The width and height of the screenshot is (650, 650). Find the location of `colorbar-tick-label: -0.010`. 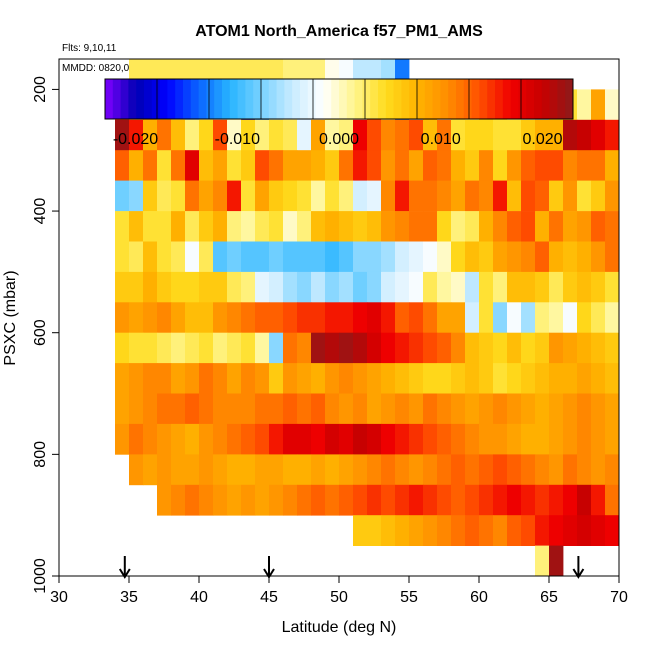

colorbar-tick-label: -0.010 is located at coordinates (237, 139).